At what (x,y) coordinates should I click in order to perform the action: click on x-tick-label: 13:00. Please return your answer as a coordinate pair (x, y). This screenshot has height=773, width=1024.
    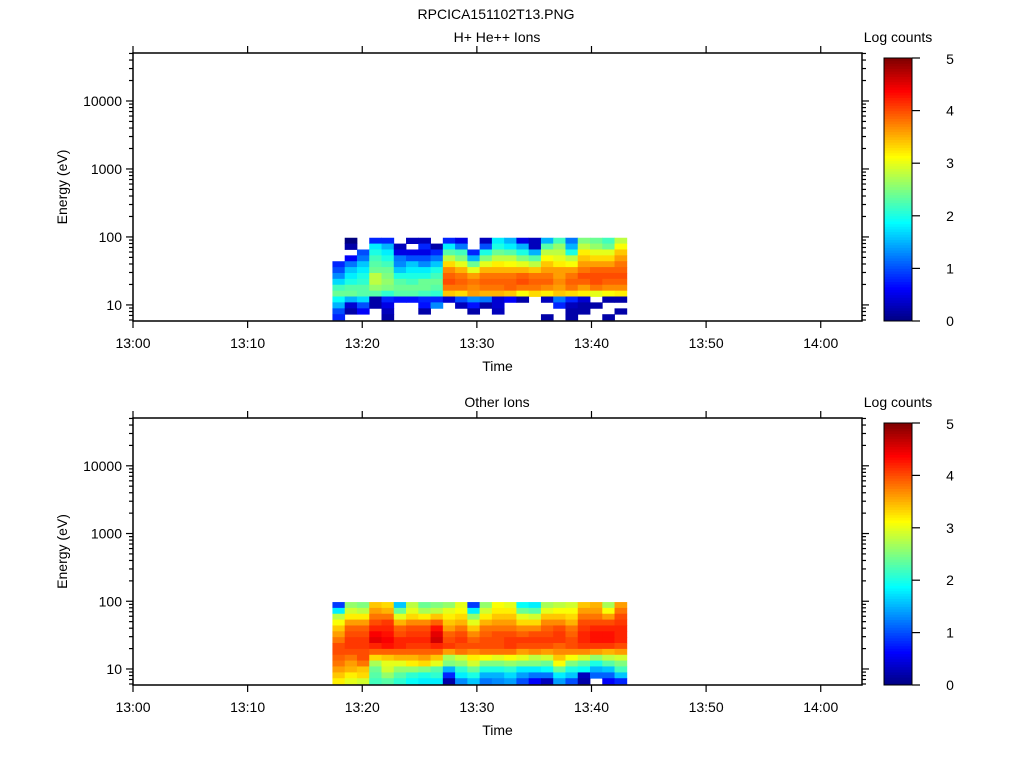
    Looking at the image, I should click on (132, 707).